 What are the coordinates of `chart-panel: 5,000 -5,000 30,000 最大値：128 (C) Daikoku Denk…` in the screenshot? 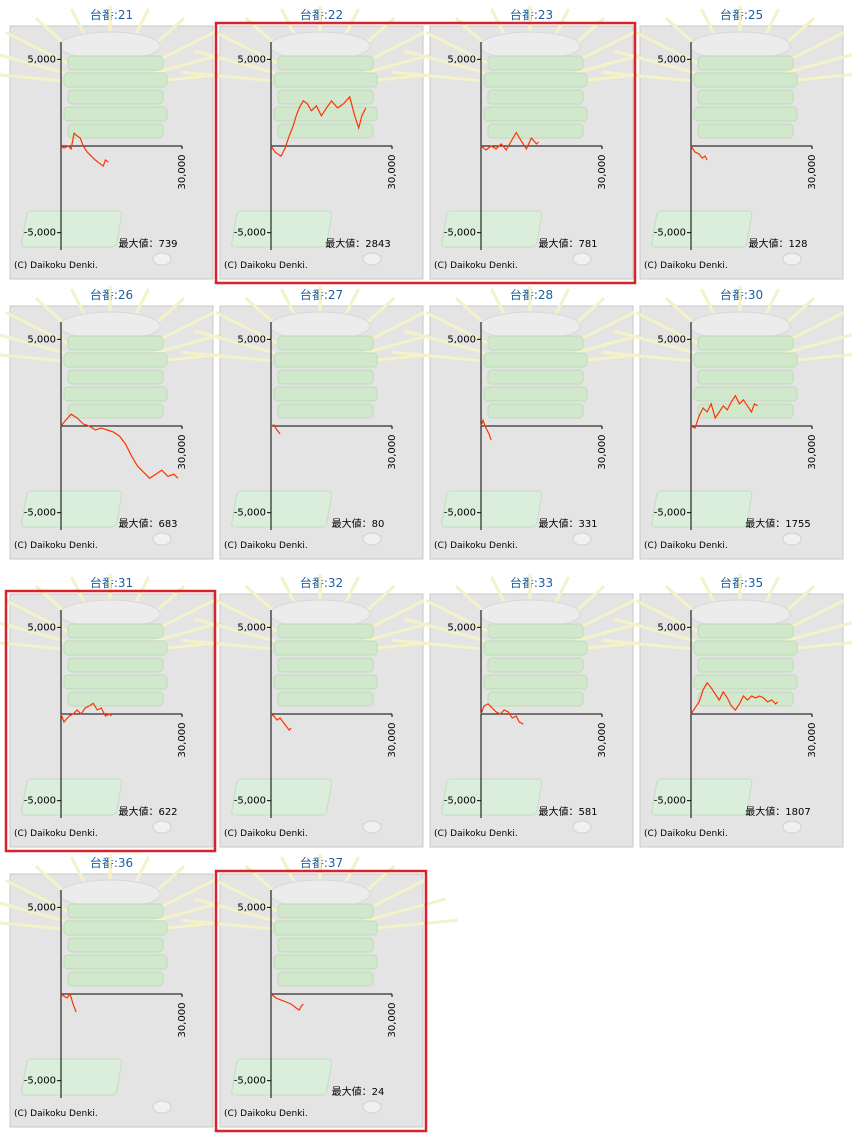 It's located at (726, 143).